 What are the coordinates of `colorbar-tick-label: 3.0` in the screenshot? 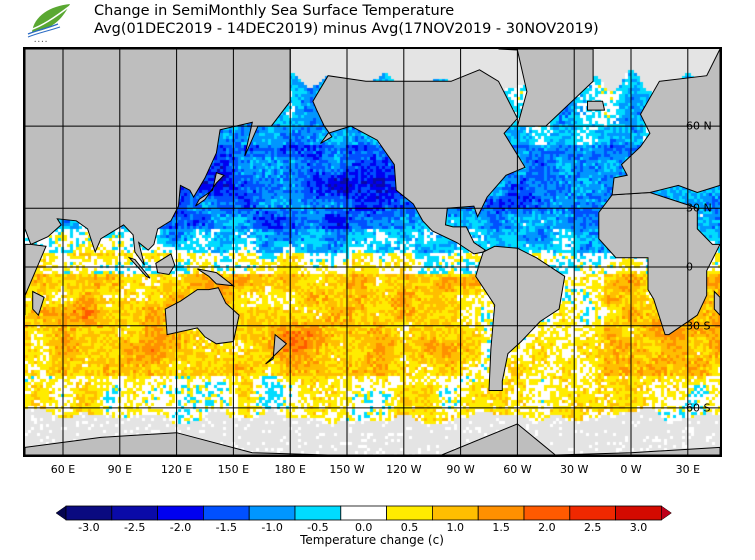 It's located at (638, 527).